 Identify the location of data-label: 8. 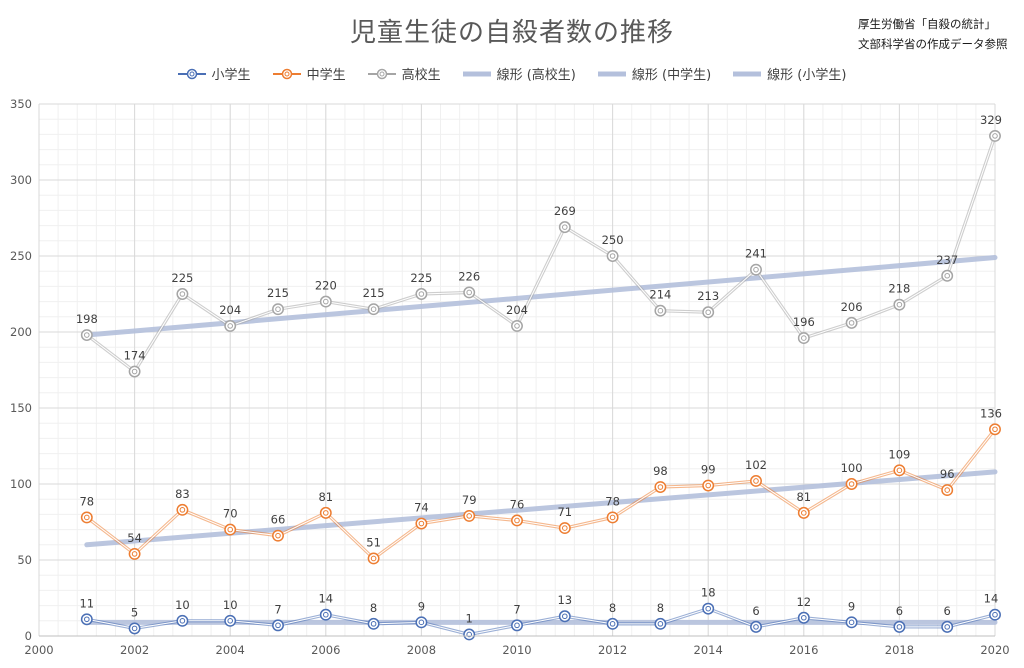
(612, 608).